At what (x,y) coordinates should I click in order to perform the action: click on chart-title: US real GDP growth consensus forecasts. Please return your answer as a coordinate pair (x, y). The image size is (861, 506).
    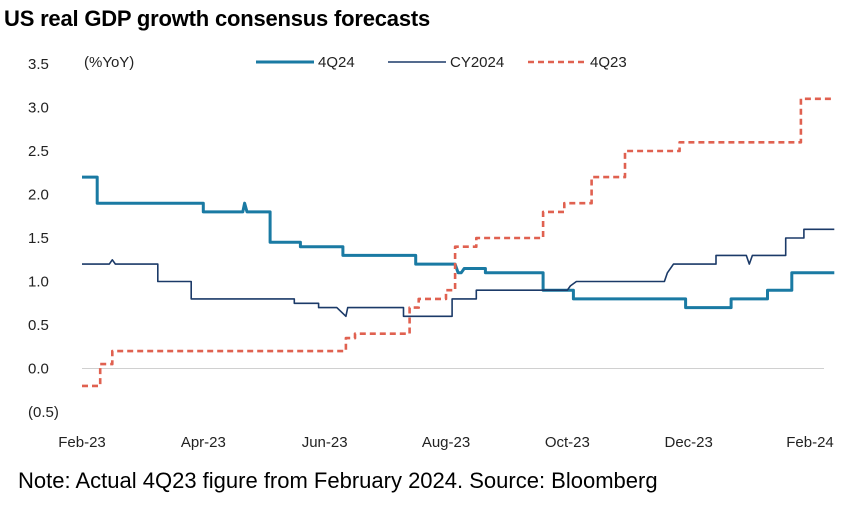
    Looking at the image, I should click on (217, 18).